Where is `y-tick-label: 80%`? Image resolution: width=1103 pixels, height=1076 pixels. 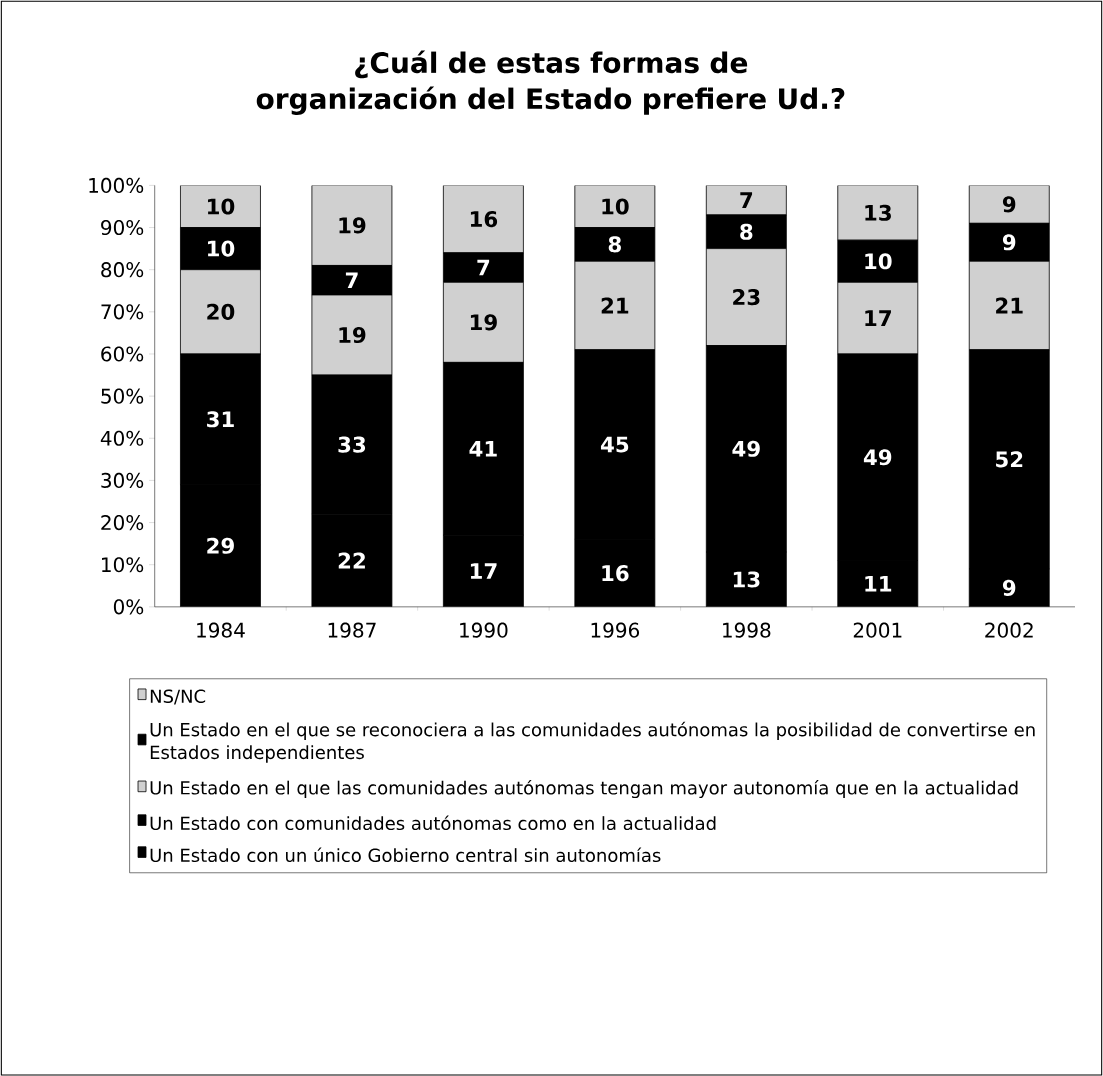
y-tick-label: 80% is located at coordinates (122, 269).